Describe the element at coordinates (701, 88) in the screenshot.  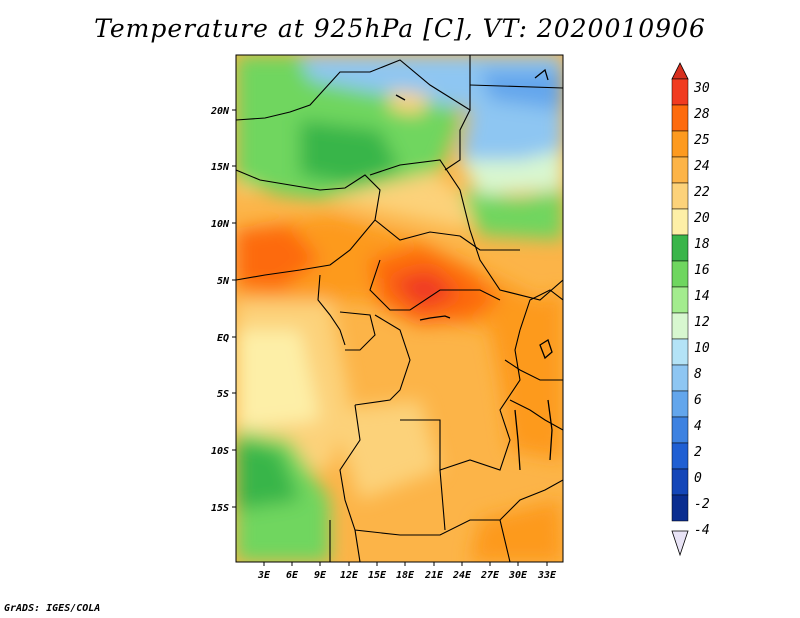
I see `colorbar-label: 30` at that location.